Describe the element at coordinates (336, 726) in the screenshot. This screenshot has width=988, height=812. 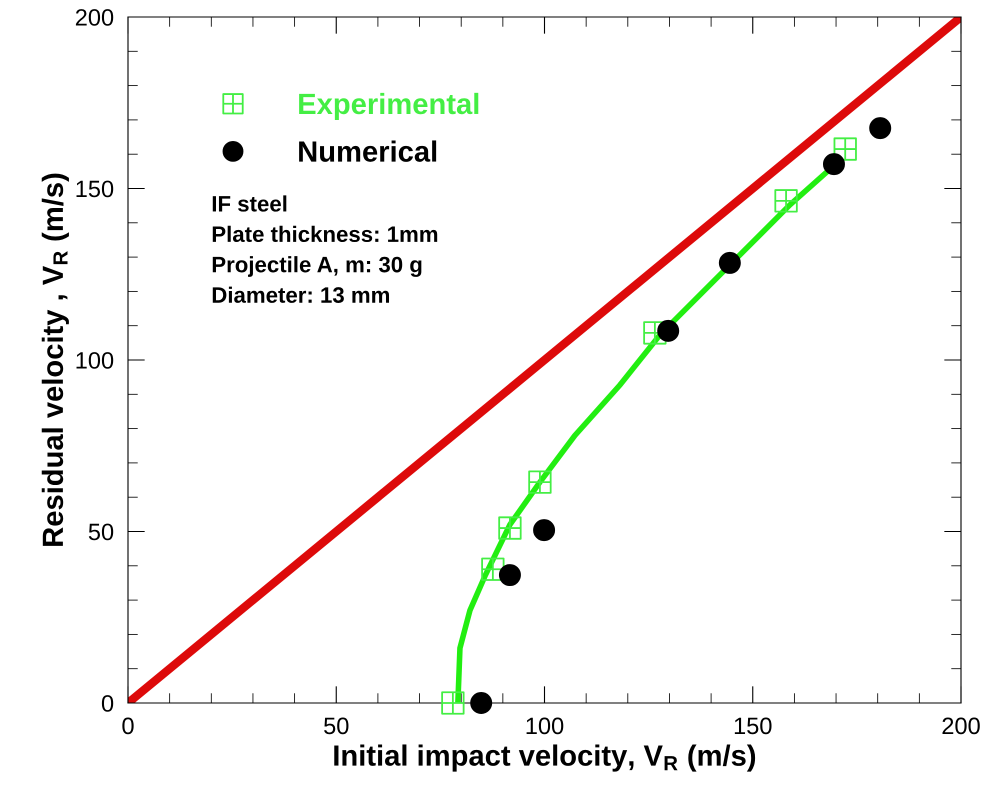
I see `x-tick-label: 50` at that location.